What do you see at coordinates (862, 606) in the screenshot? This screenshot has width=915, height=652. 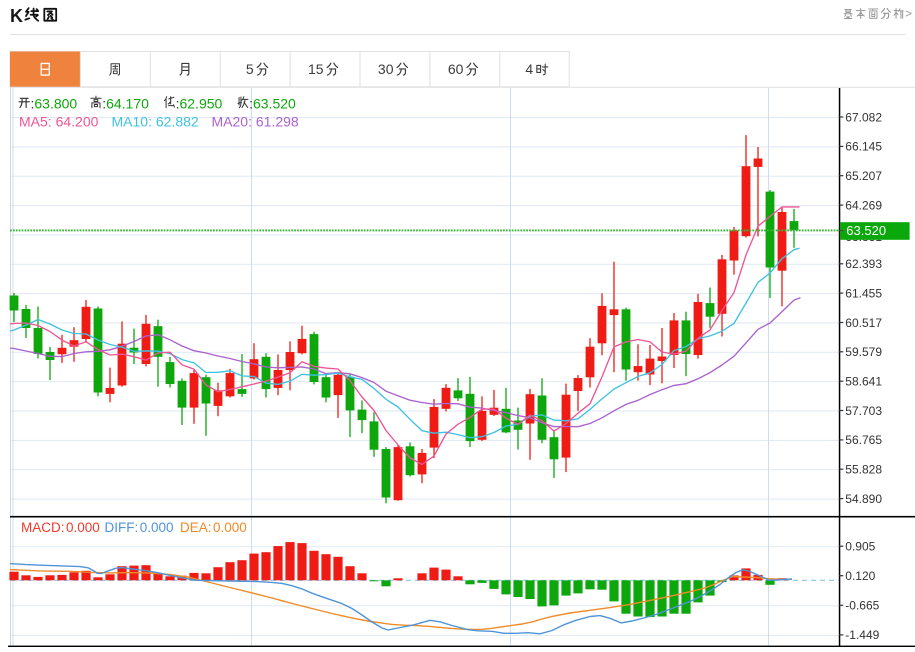 I see `svg-text: -0.665` at bounding box center [862, 606].